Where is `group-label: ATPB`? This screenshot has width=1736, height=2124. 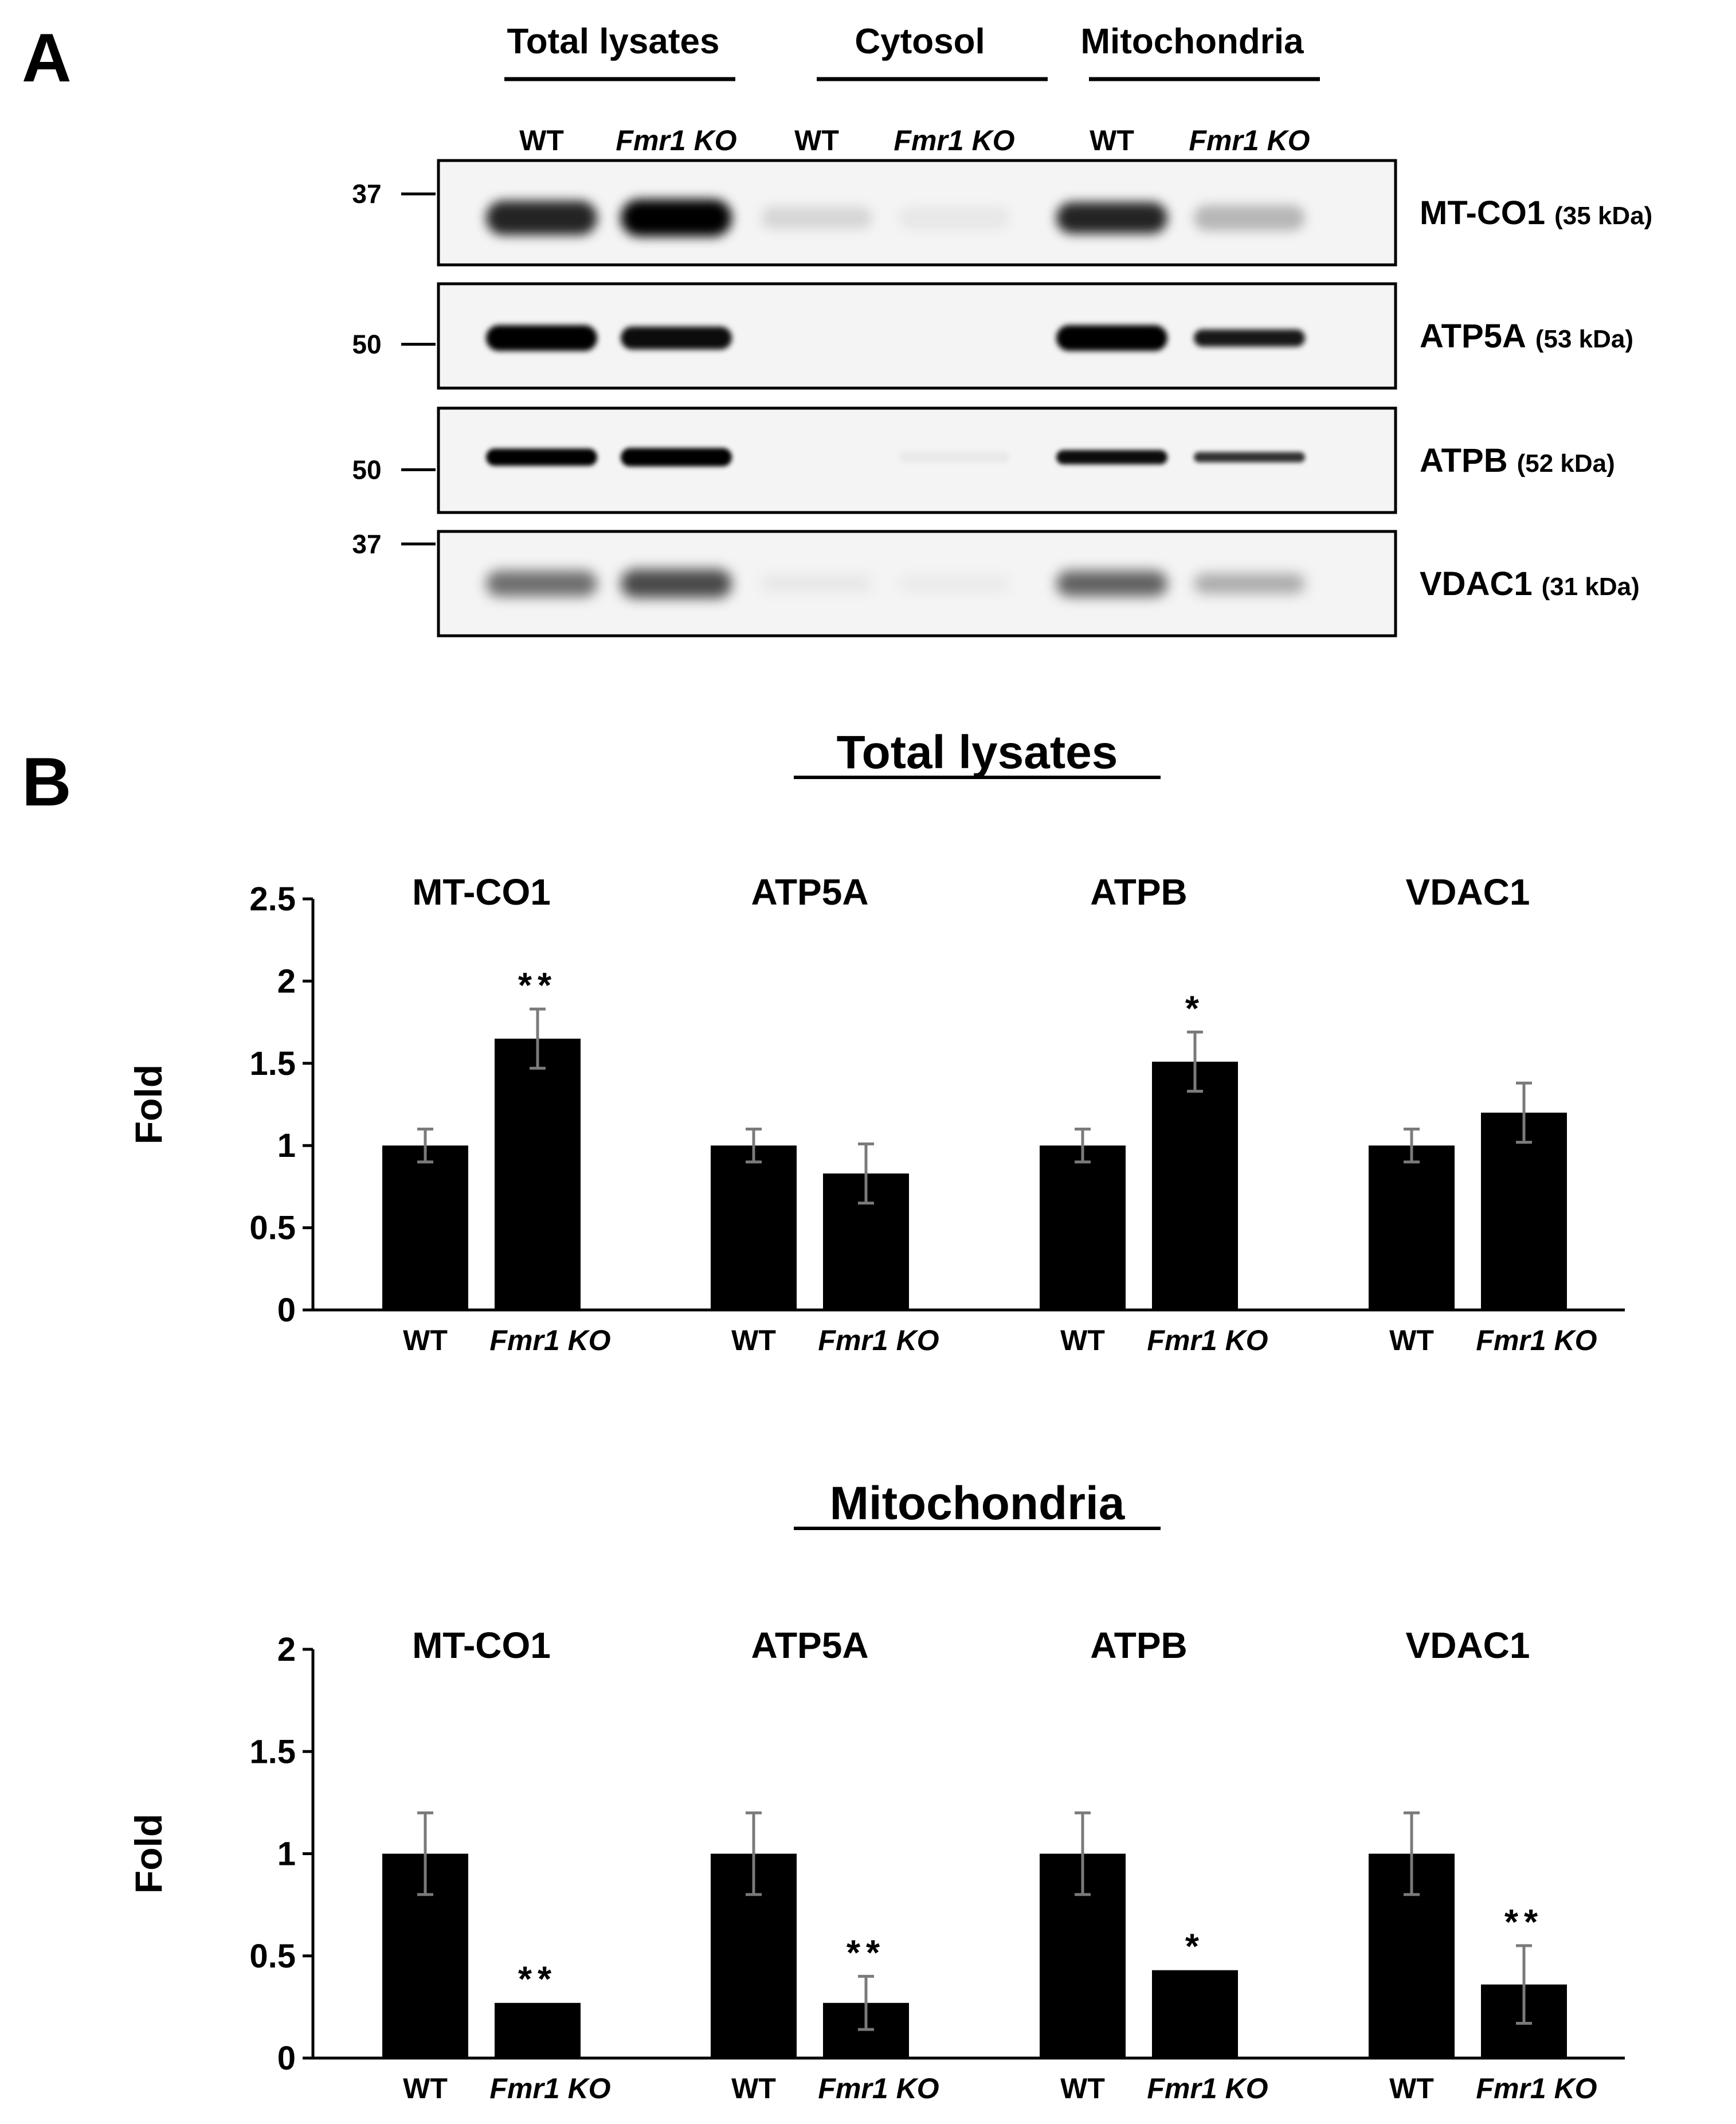
group-label: ATPB is located at coordinates (1138, 1645).